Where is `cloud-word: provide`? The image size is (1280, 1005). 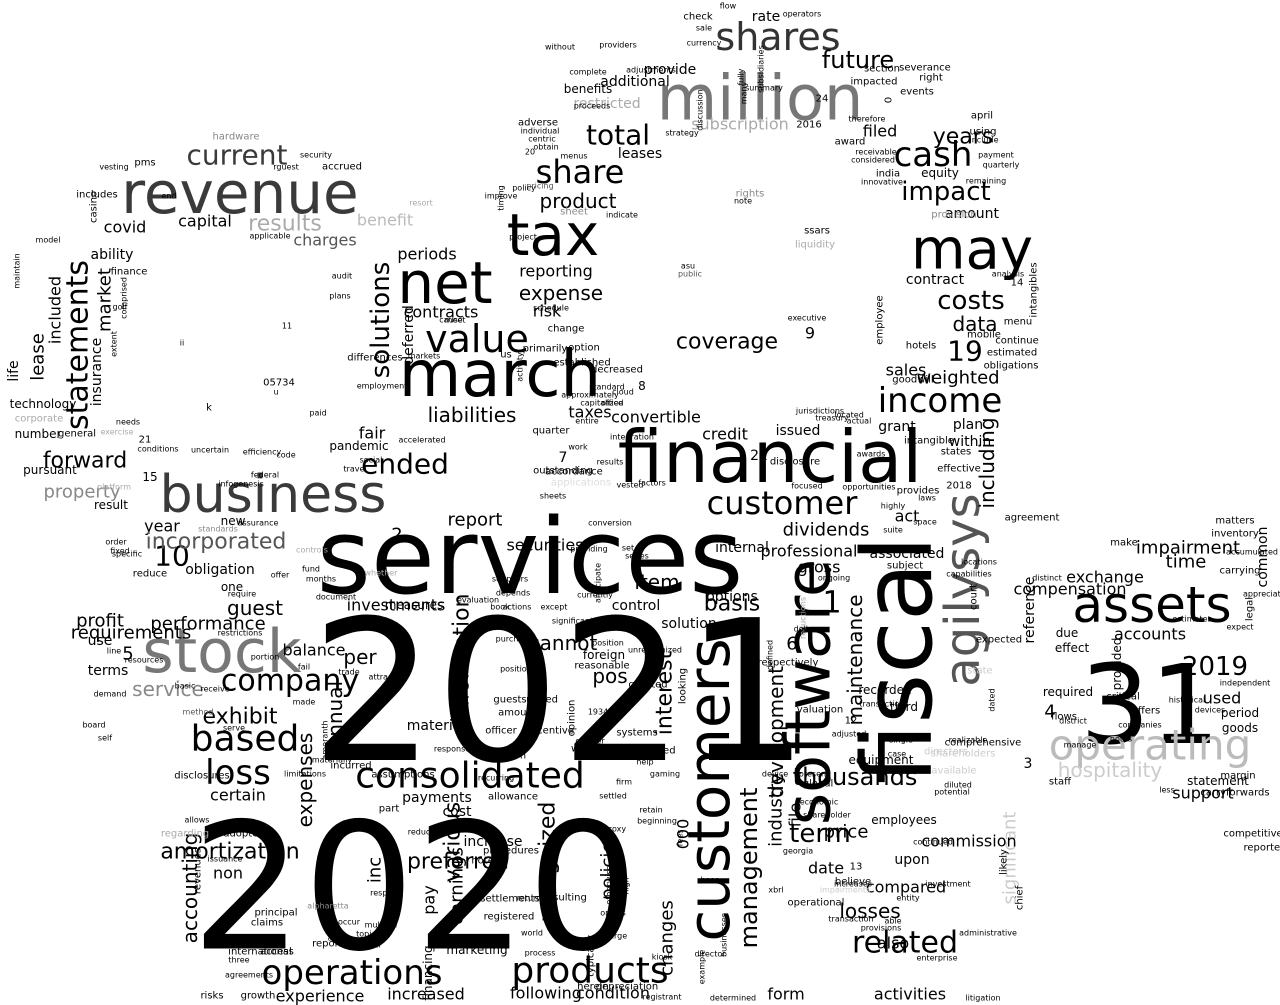 cloud-word: provide is located at coordinates (670, 70).